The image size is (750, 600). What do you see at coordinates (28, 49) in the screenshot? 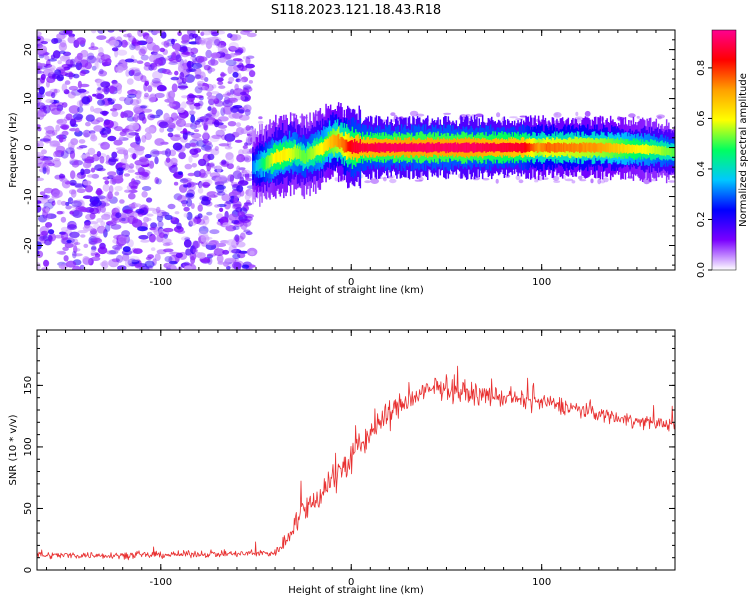
I see `y-tick-label: 20` at bounding box center [28, 49].